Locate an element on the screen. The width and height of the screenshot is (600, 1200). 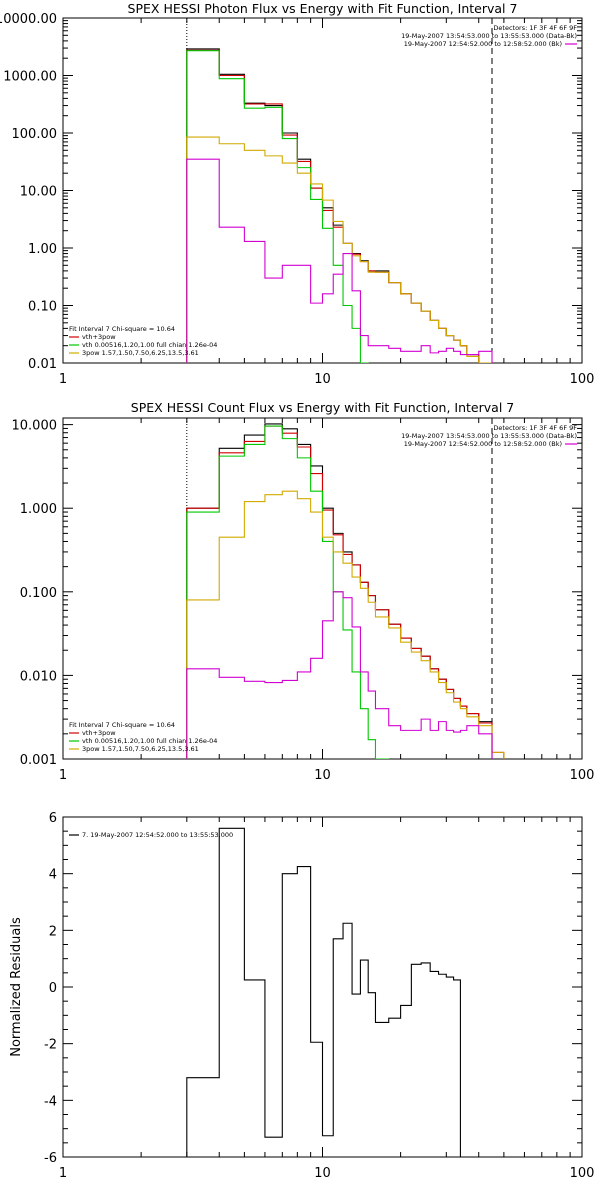
y-tick-label: 0.01 is located at coordinates (42, 364).